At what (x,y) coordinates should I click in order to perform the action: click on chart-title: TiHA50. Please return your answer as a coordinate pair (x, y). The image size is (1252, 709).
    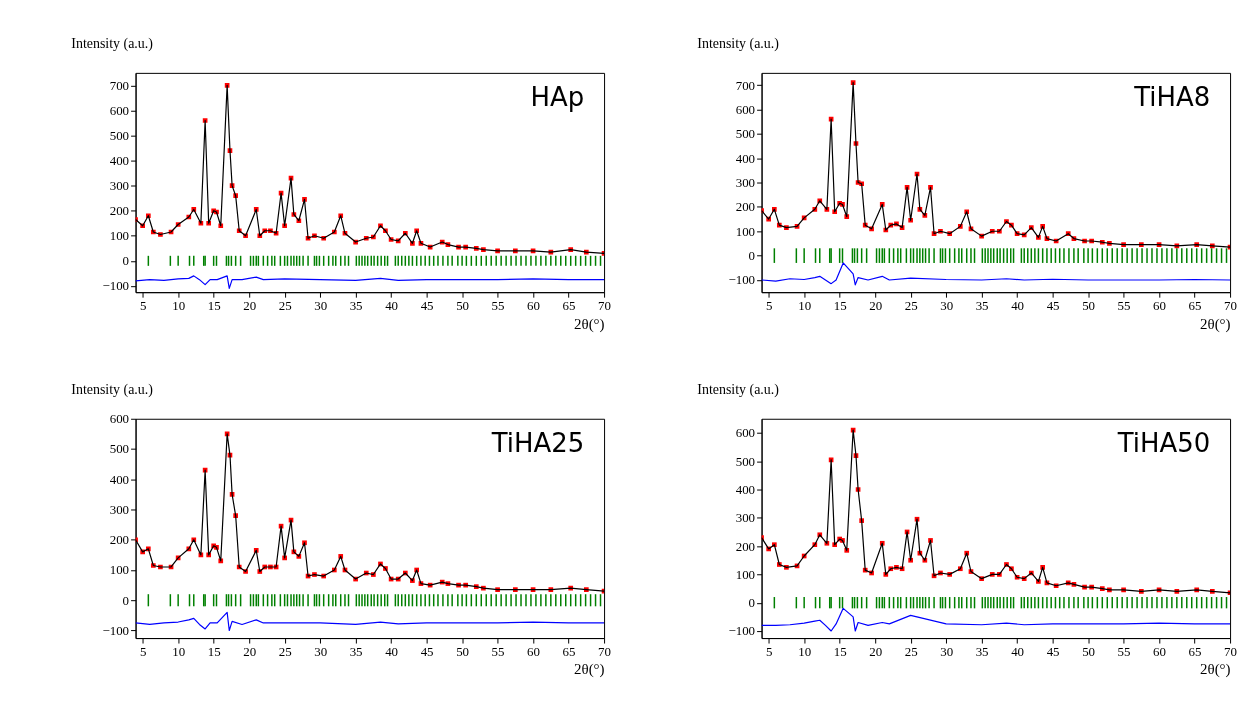
    Looking at the image, I should click on (1163, 442).